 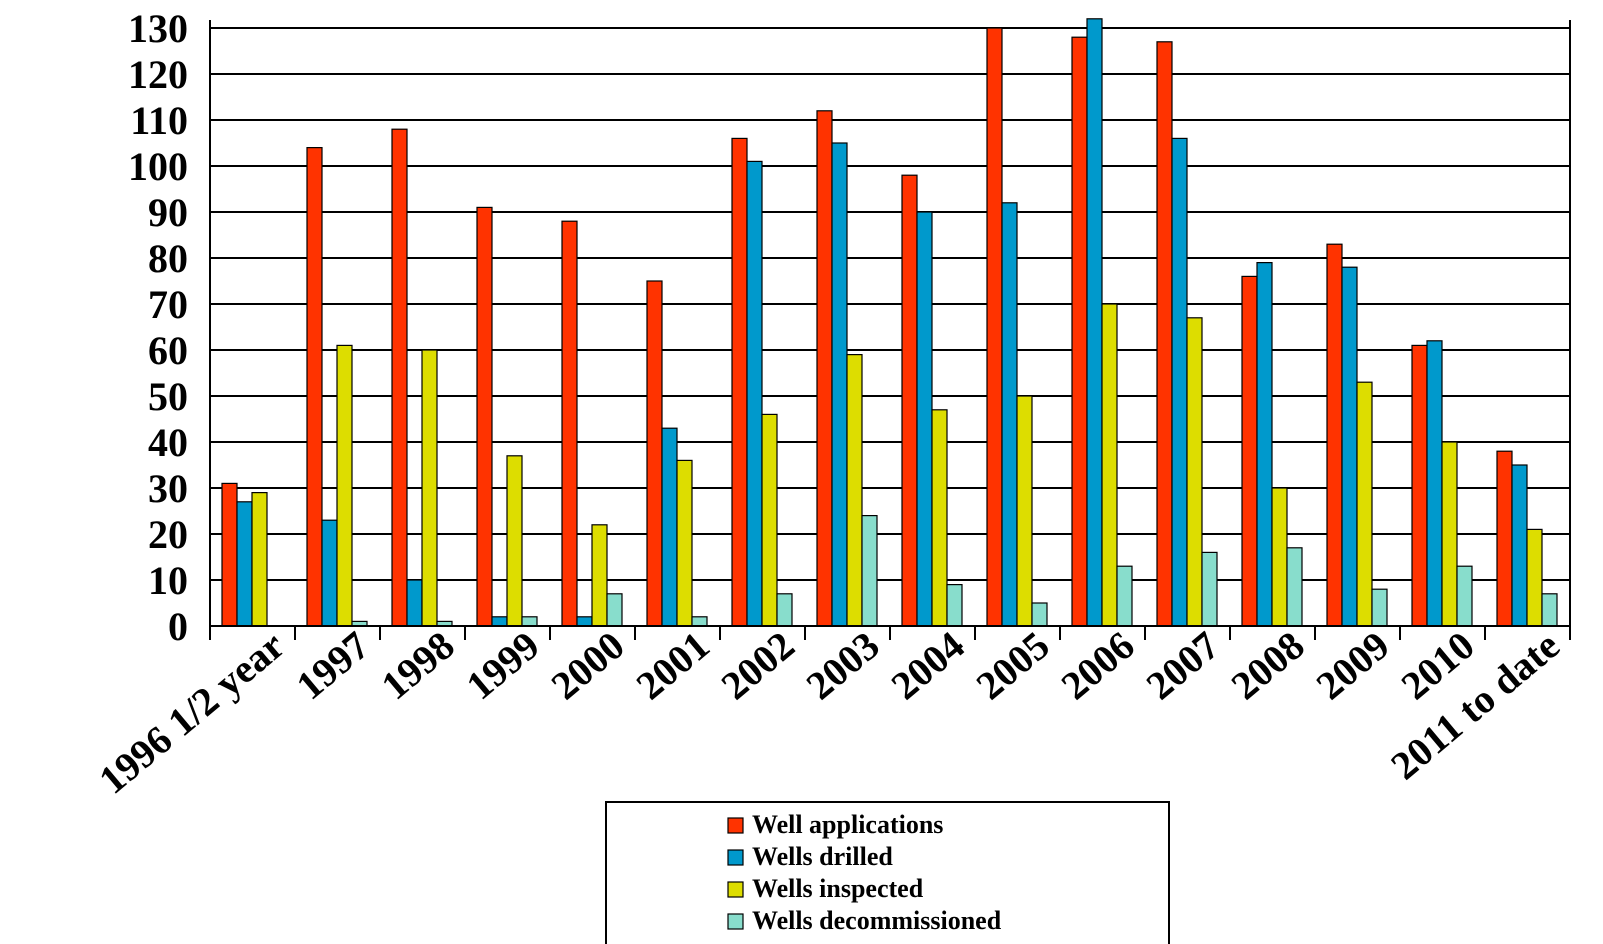 What do you see at coordinates (843, 665) in the screenshot?
I see `x-tick-label: 2003` at bounding box center [843, 665].